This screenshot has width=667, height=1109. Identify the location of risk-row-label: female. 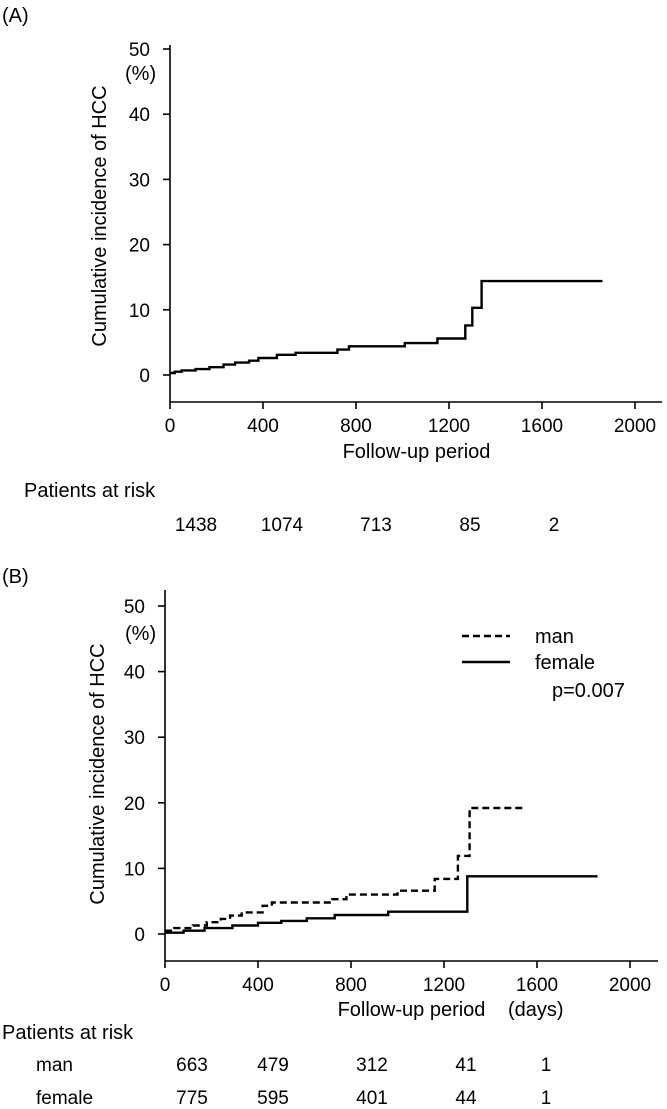
(64, 1098).